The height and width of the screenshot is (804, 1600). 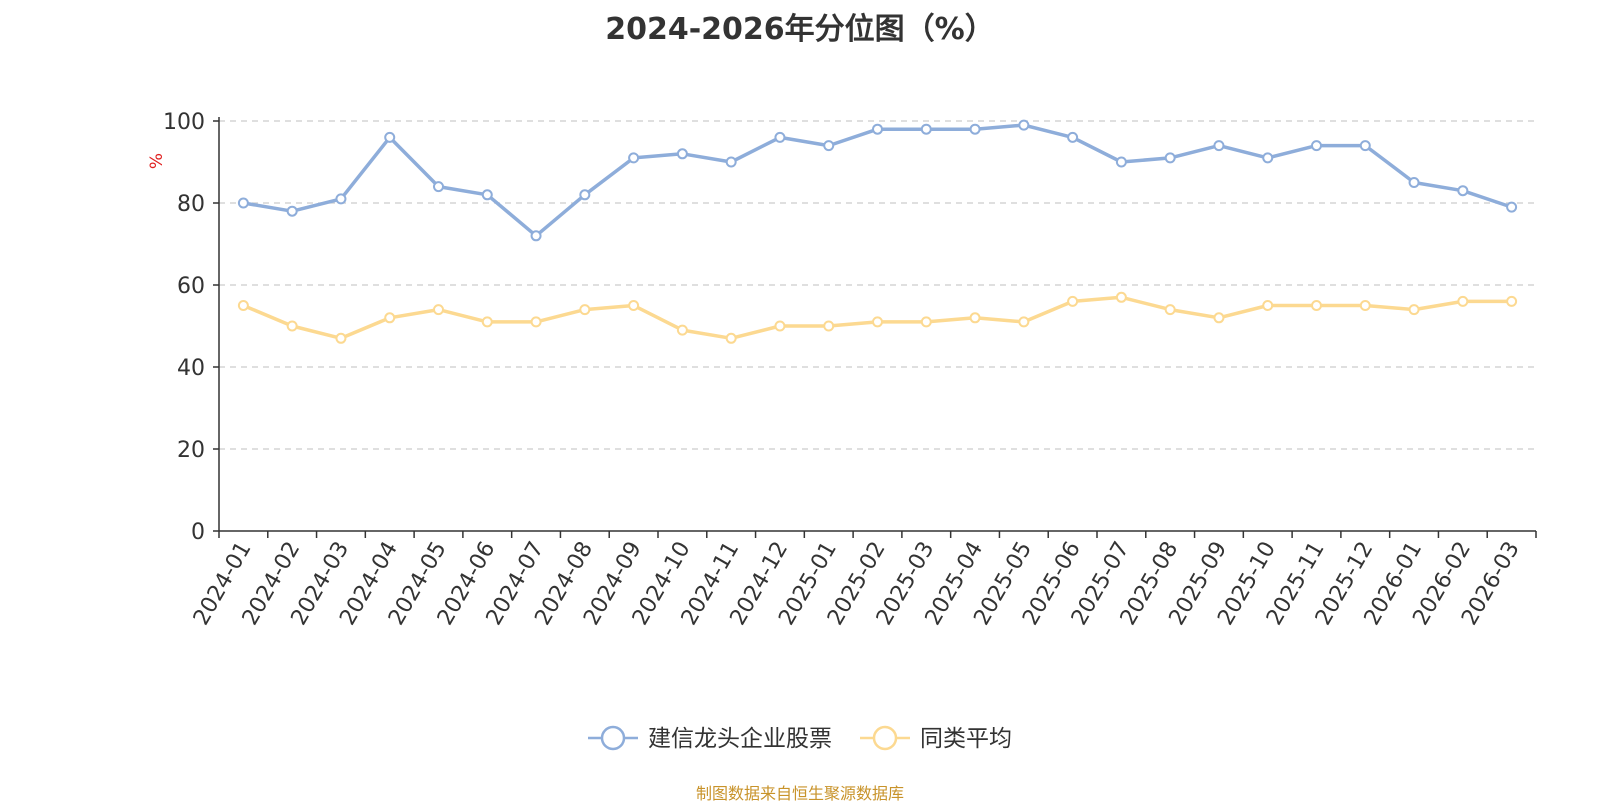 I want to click on legend: 建信龙头企业股票 同类平均, so click(x=800, y=738).